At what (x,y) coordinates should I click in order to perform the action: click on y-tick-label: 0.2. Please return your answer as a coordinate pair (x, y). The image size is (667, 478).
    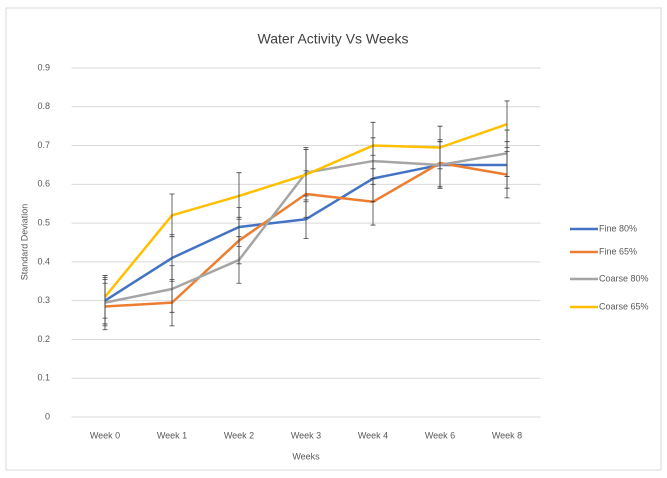
    Looking at the image, I should click on (43, 339).